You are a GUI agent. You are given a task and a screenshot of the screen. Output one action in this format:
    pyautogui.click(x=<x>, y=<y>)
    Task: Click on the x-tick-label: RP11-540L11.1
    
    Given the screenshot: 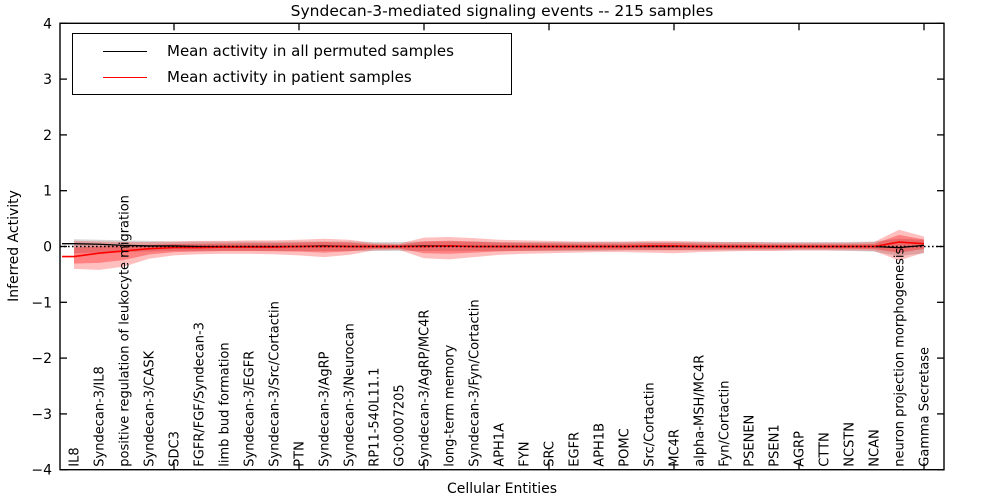 What is the action you would take?
    pyautogui.click(x=375, y=417)
    